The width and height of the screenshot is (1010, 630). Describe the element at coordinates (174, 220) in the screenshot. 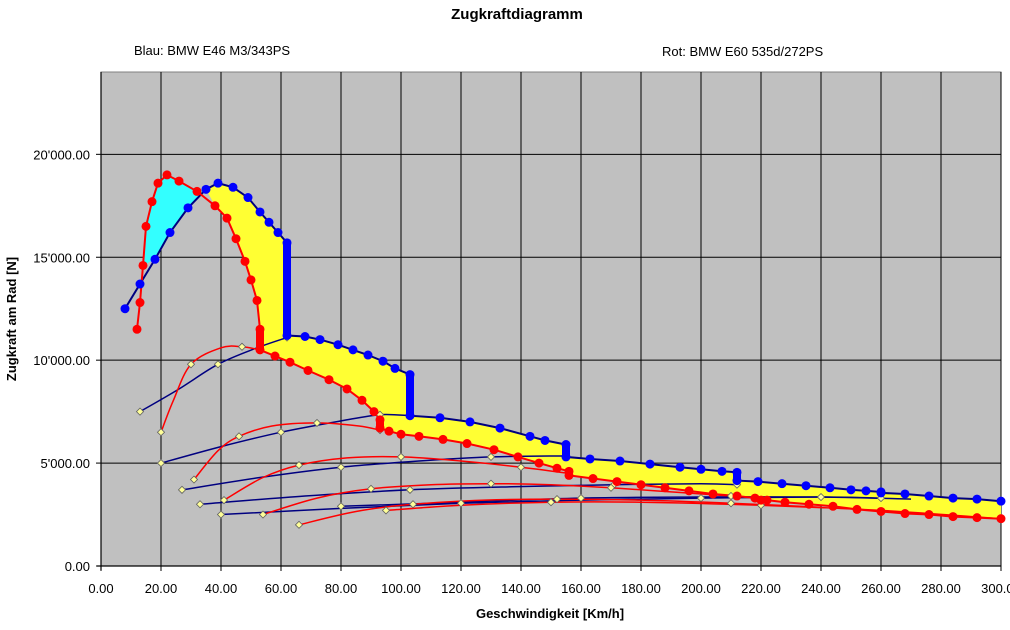

I see `e60-advantage-area` at that location.